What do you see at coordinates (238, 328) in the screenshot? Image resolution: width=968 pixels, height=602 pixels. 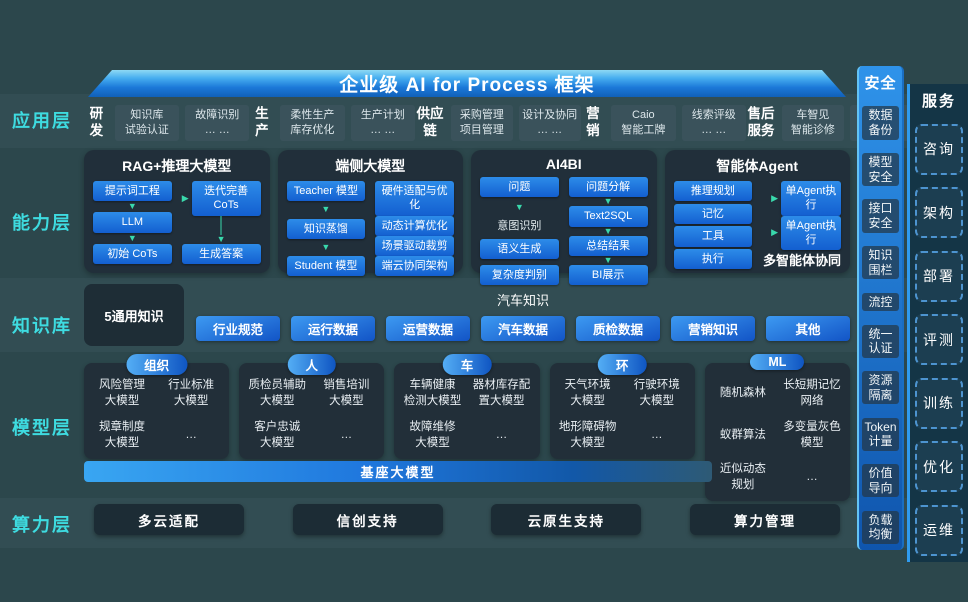 I see `knowledge-button: 行业规范` at bounding box center [238, 328].